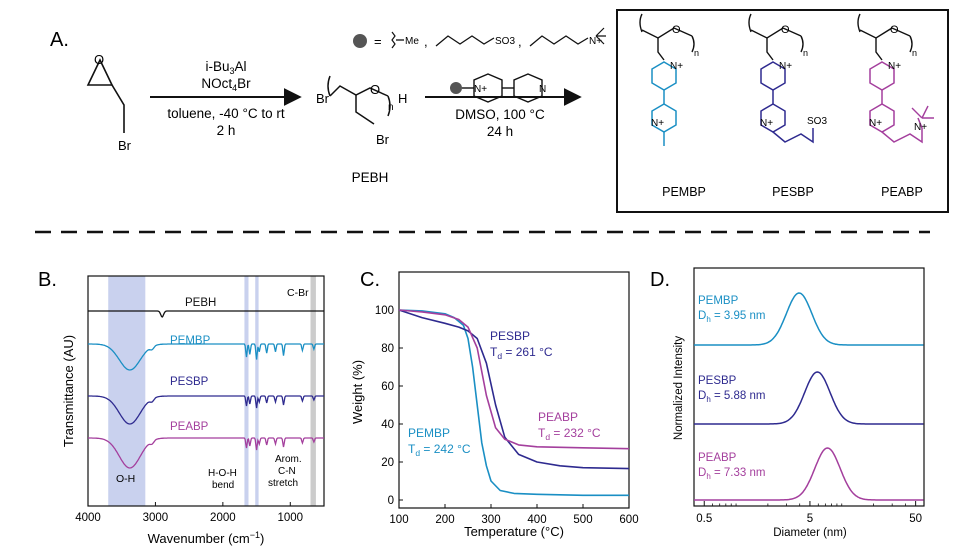  What do you see at coordinates (809, 319) in the screenshot?
I see `dls-series-pembp` at bounding box center [809, 319].